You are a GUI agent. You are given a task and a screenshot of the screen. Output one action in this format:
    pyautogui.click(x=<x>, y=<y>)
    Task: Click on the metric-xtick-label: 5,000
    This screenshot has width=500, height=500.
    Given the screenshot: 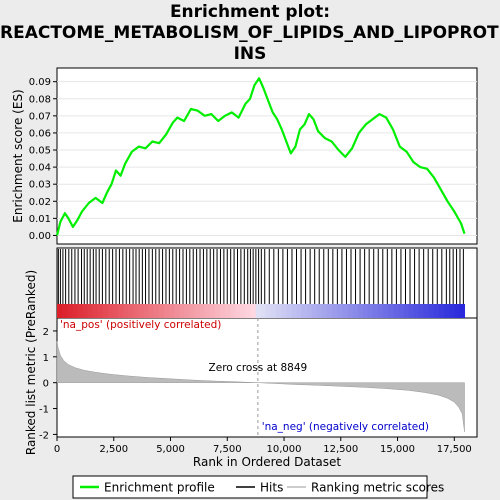 What is the action you would take?
    pyautogui.click(x=170, y=449)
    